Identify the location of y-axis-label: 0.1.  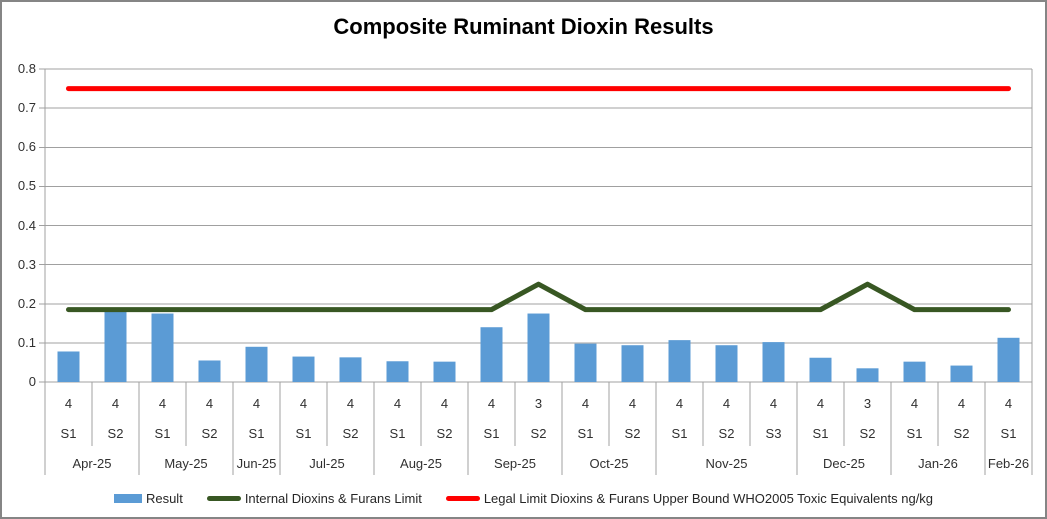
(26, 342).